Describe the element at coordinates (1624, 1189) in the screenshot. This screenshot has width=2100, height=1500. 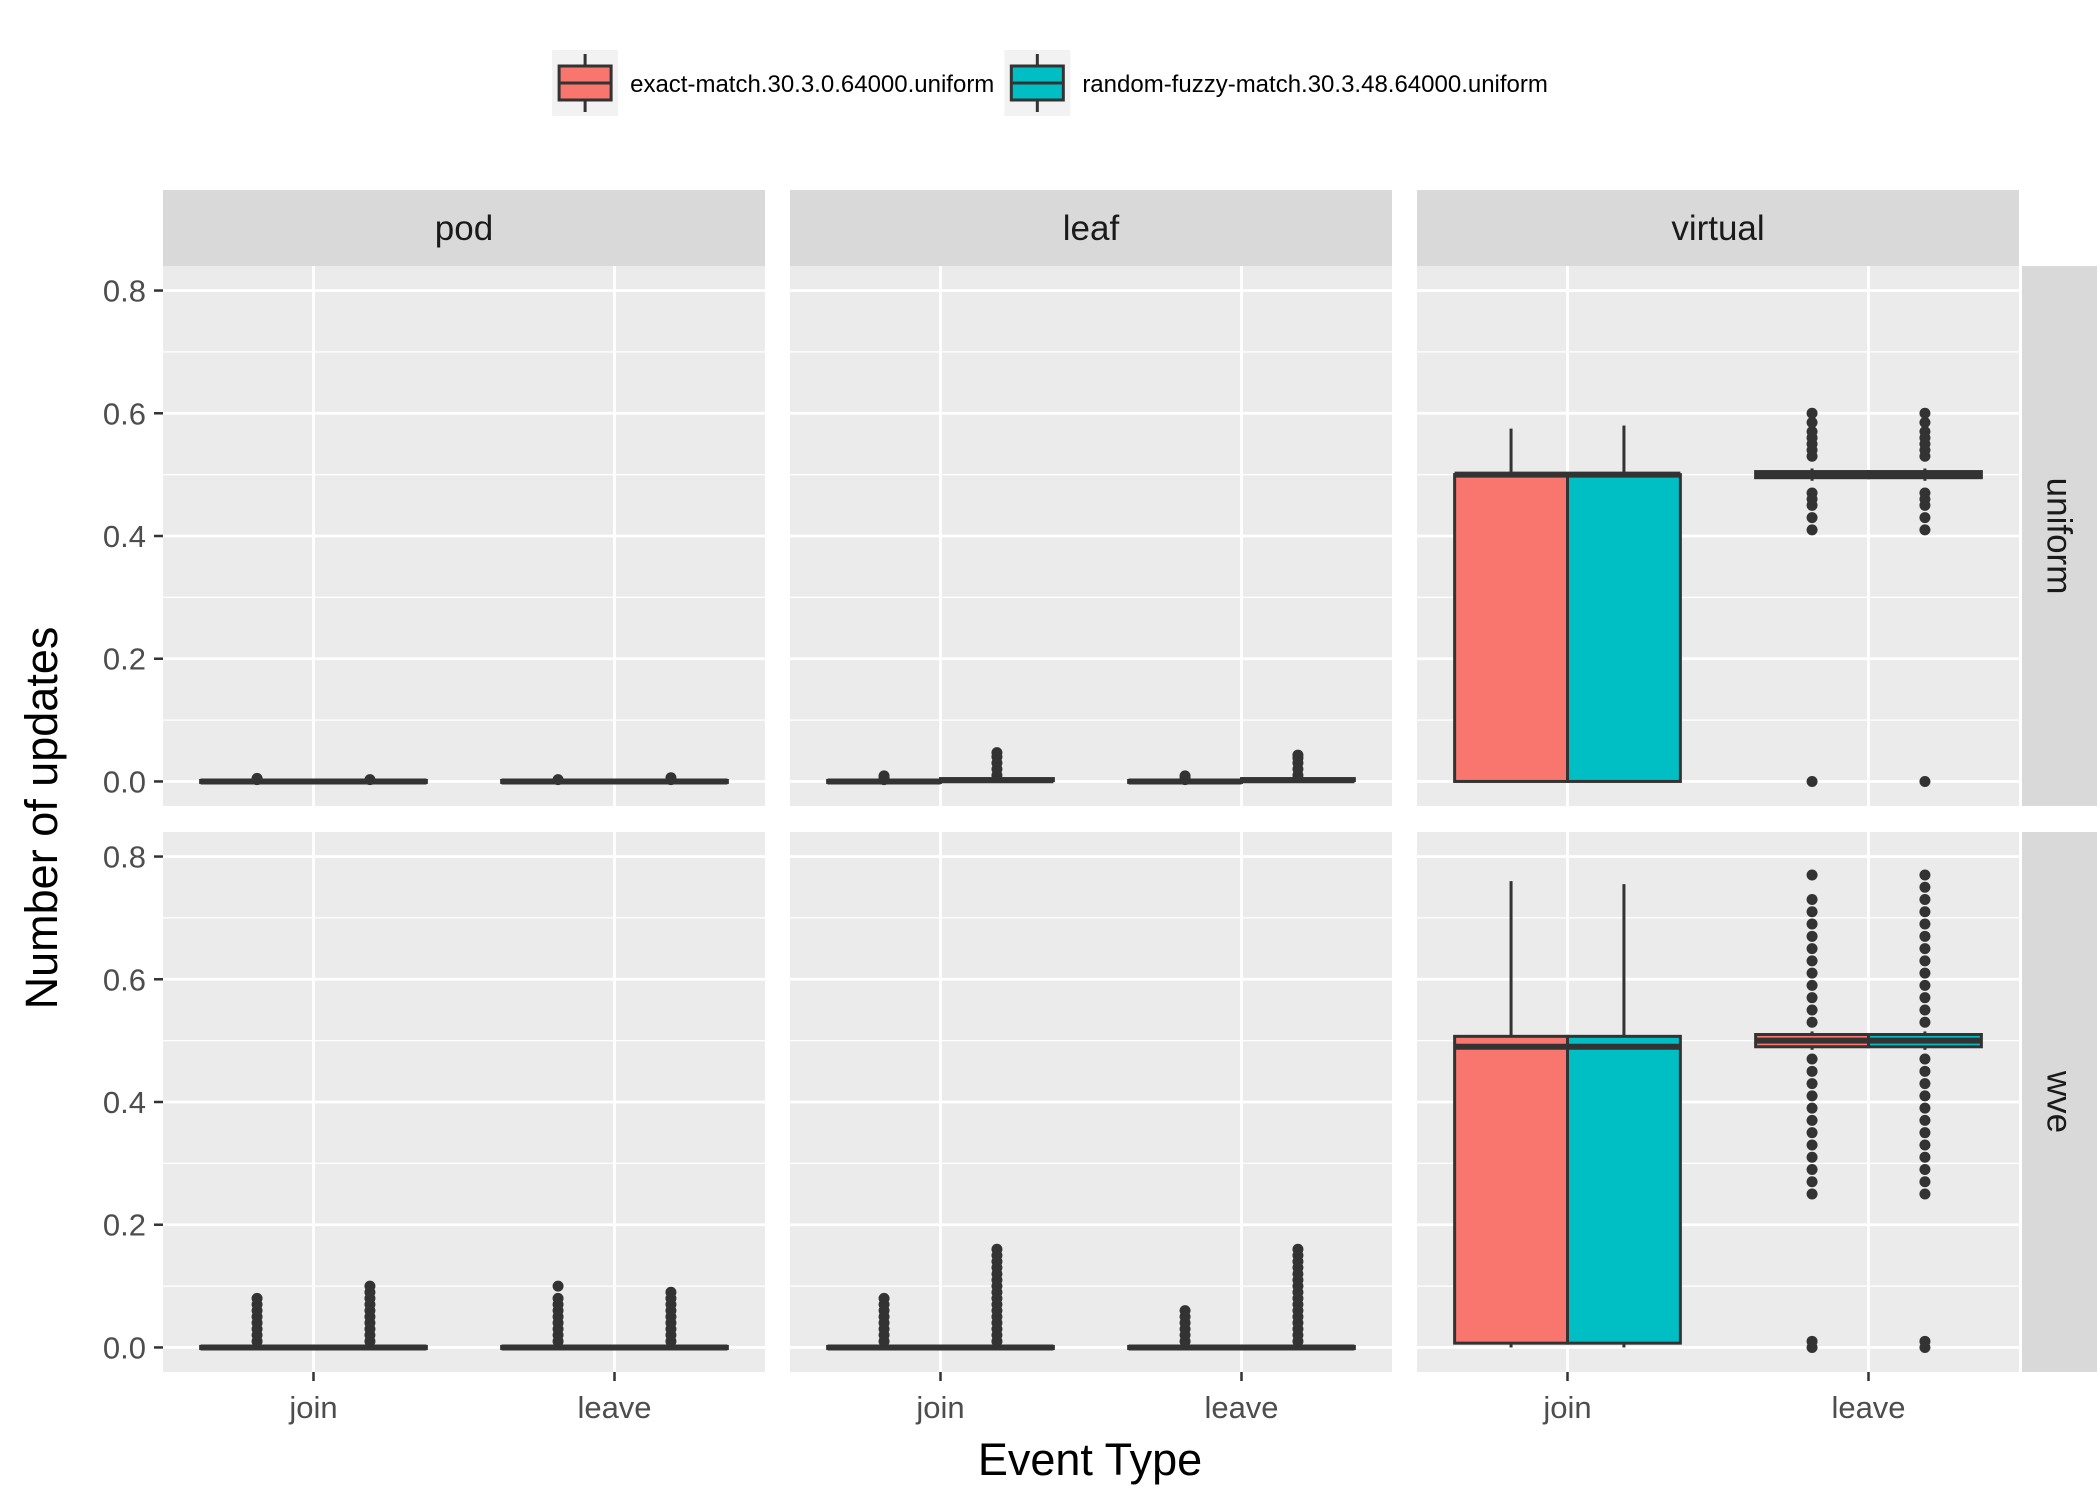
I see `box-body` at that location.